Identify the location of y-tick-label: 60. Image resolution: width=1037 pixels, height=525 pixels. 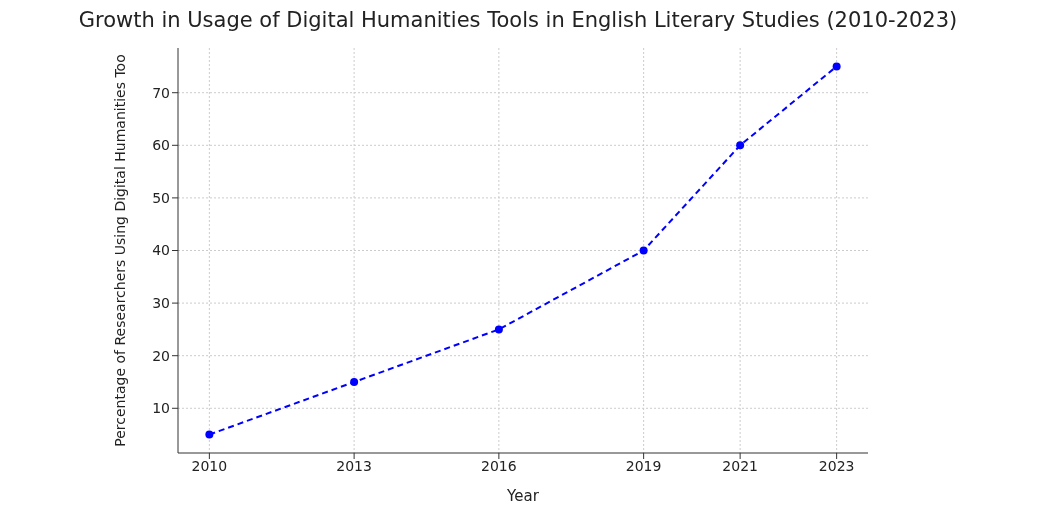
(161, 145).